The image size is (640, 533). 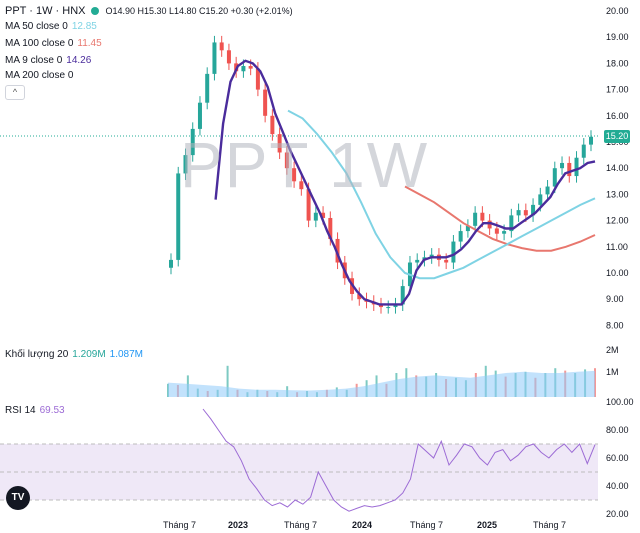 What do you see at coordinates (35, 411) in the screenshot?
I see `legend-rsi: RSI 14 69.53` at bounding box center [35, 411].